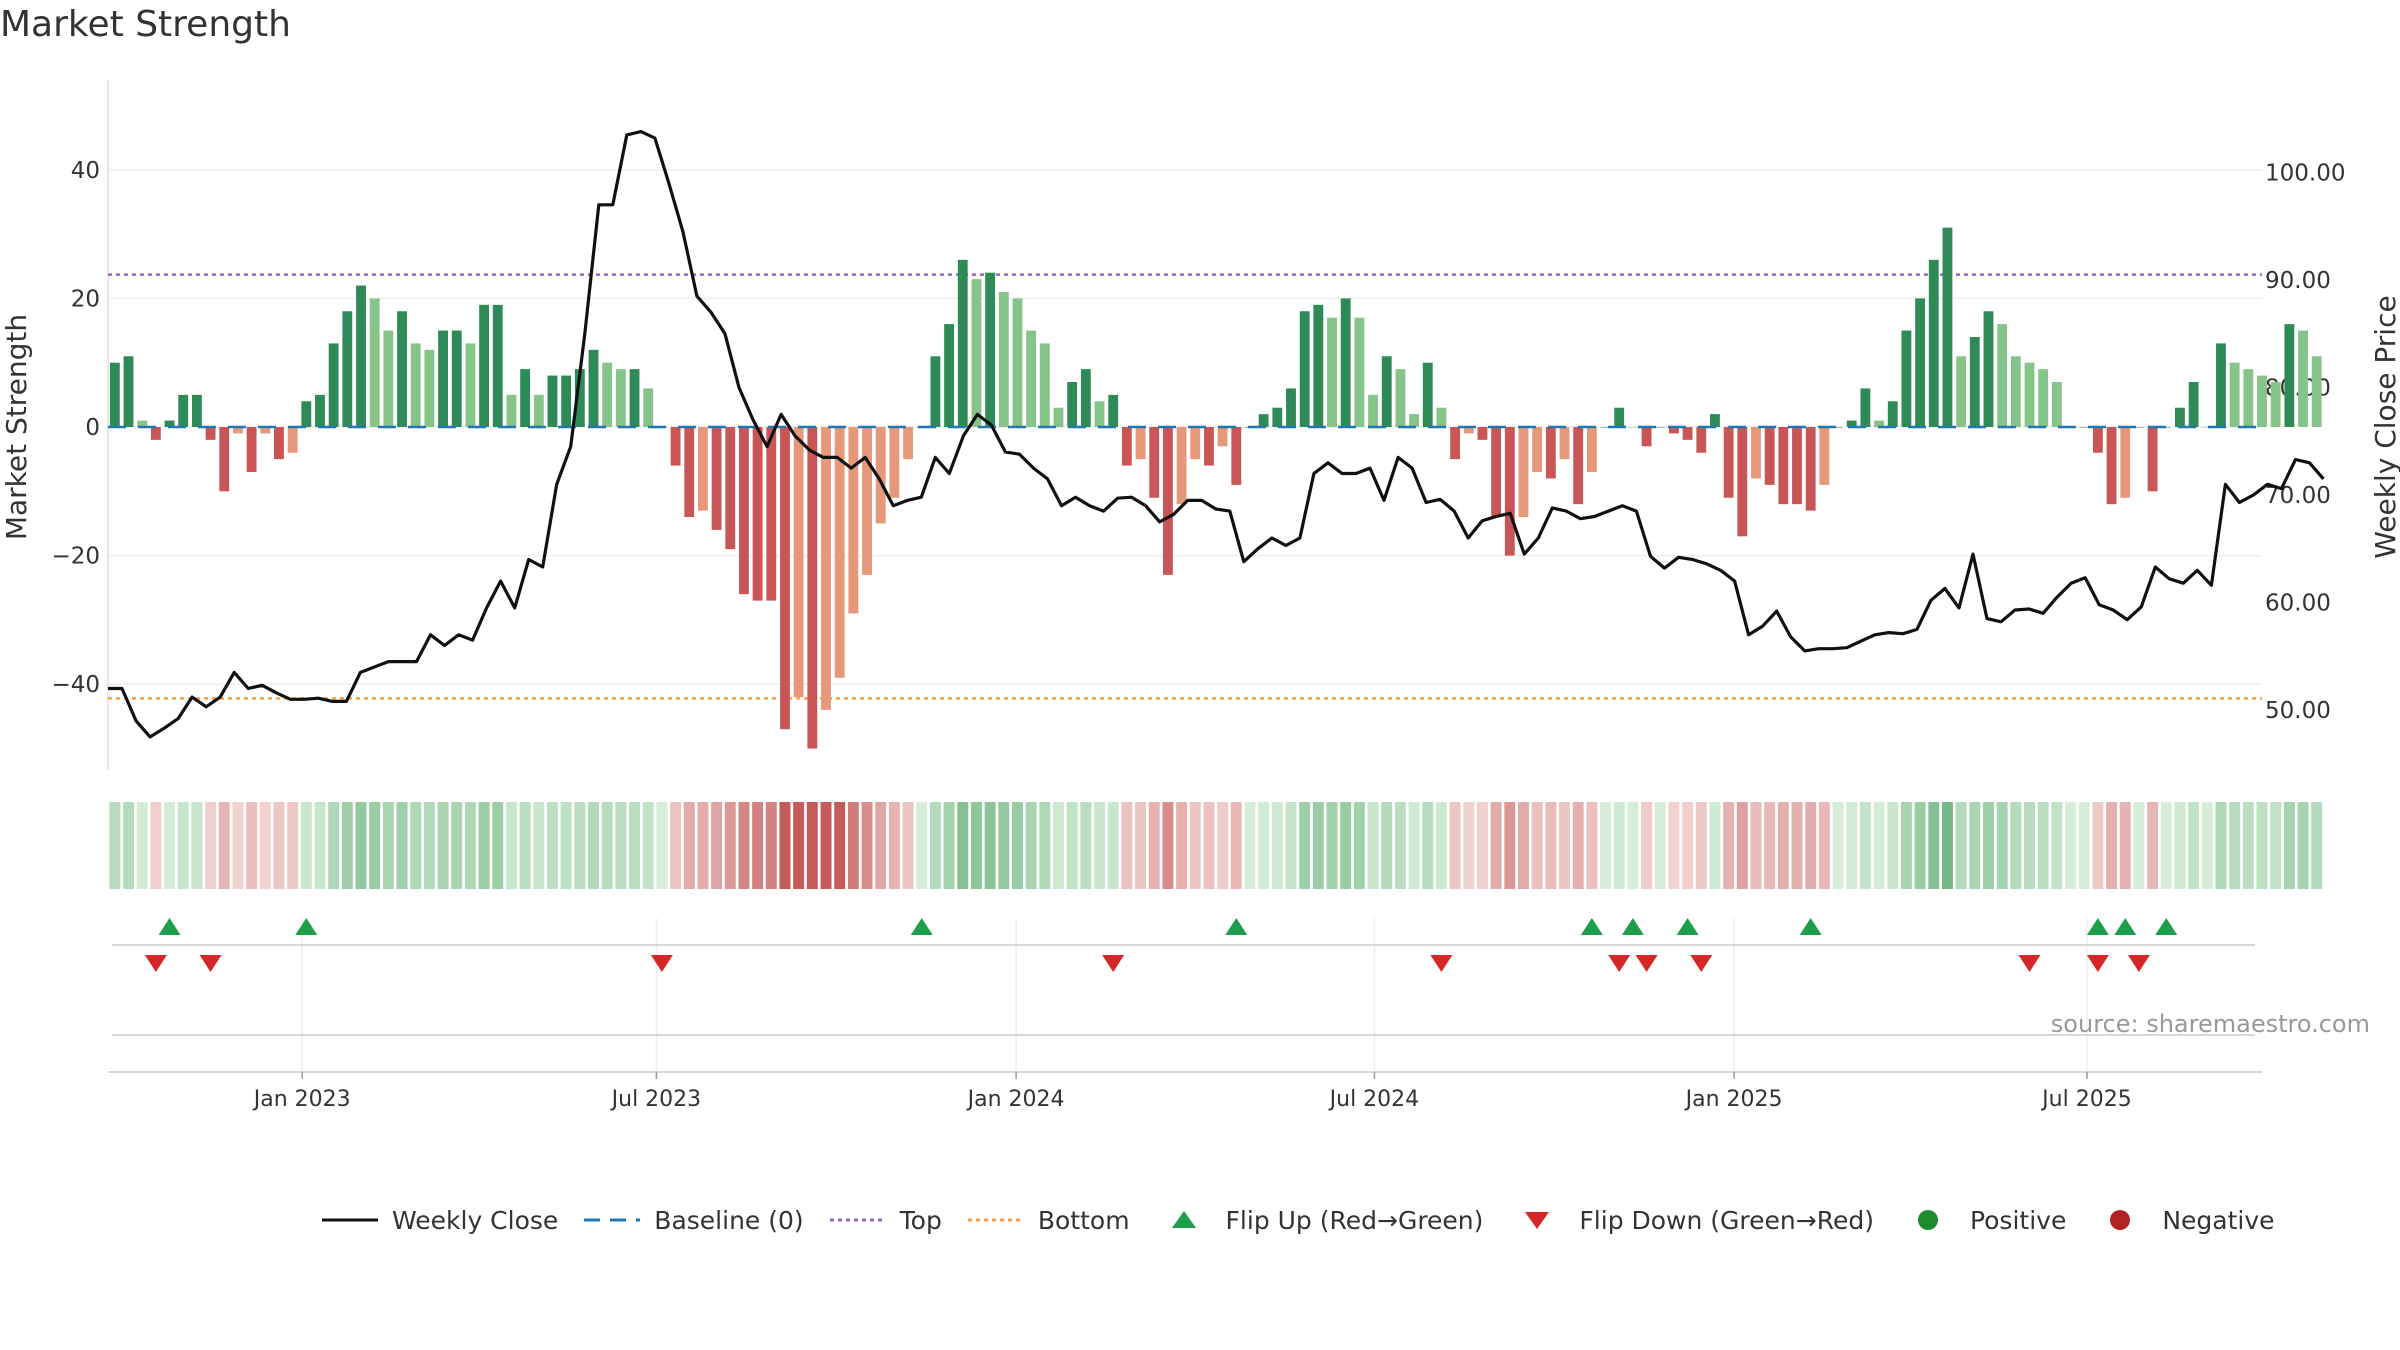 The width and height of the screenshot is (2400, 1350). Describe the element at coordinates (1048, 1220) in the screenshot. I see `legend-item-bottom: Bottom` at that location.